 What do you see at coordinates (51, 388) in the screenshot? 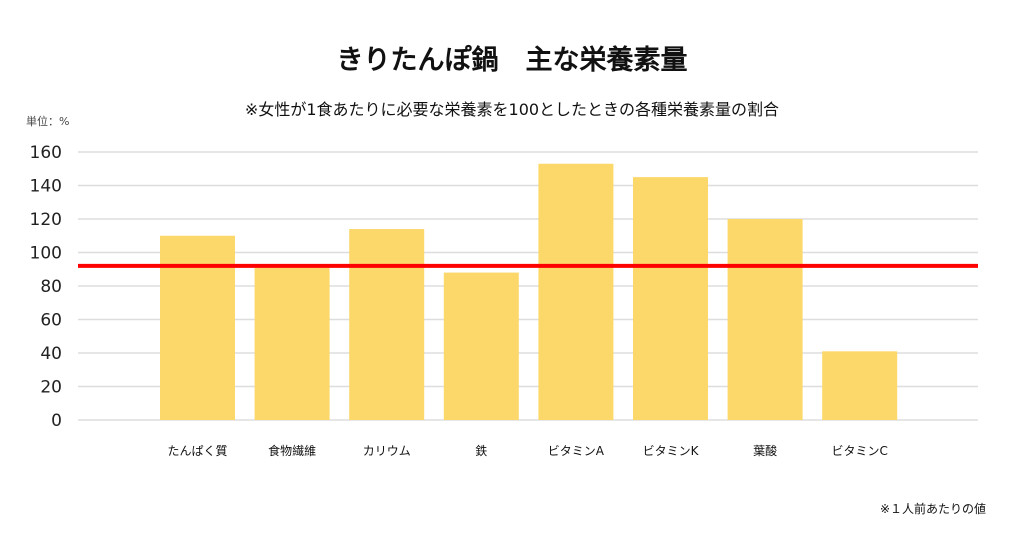
I see `y-tick-label: 20` at bounding box center [51, 388].